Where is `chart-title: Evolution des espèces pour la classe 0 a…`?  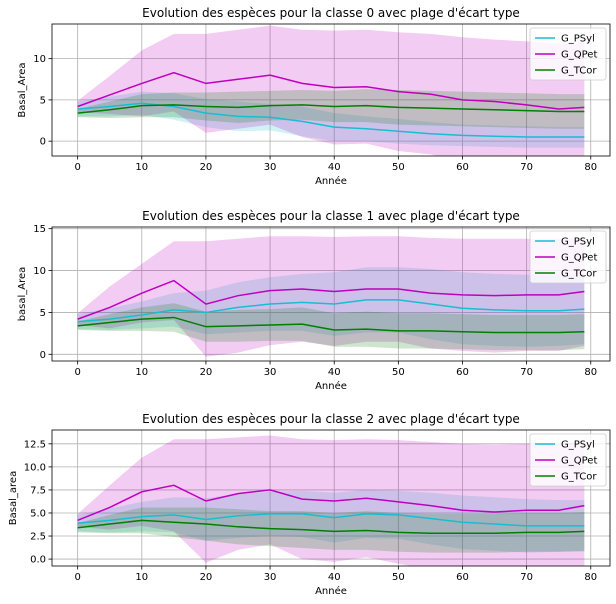
chart-title: Evolution des espèces pour la classe 0 a… is located at coordinates (331, 13).